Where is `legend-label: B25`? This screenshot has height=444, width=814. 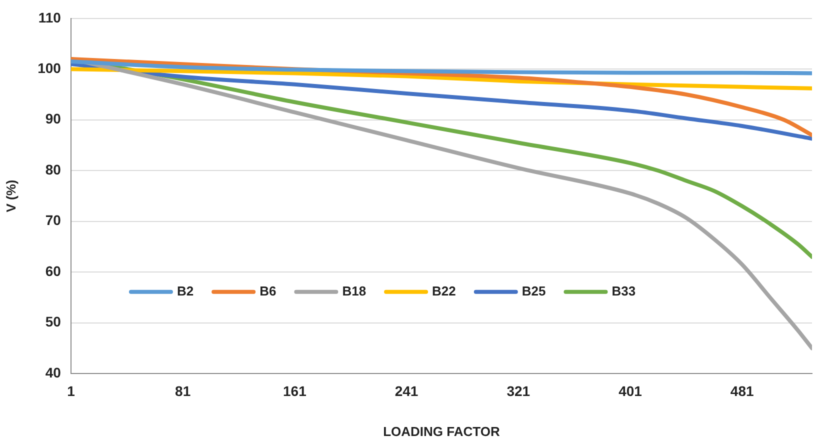 legend-label: B25 is located at coordinates (534, 290).